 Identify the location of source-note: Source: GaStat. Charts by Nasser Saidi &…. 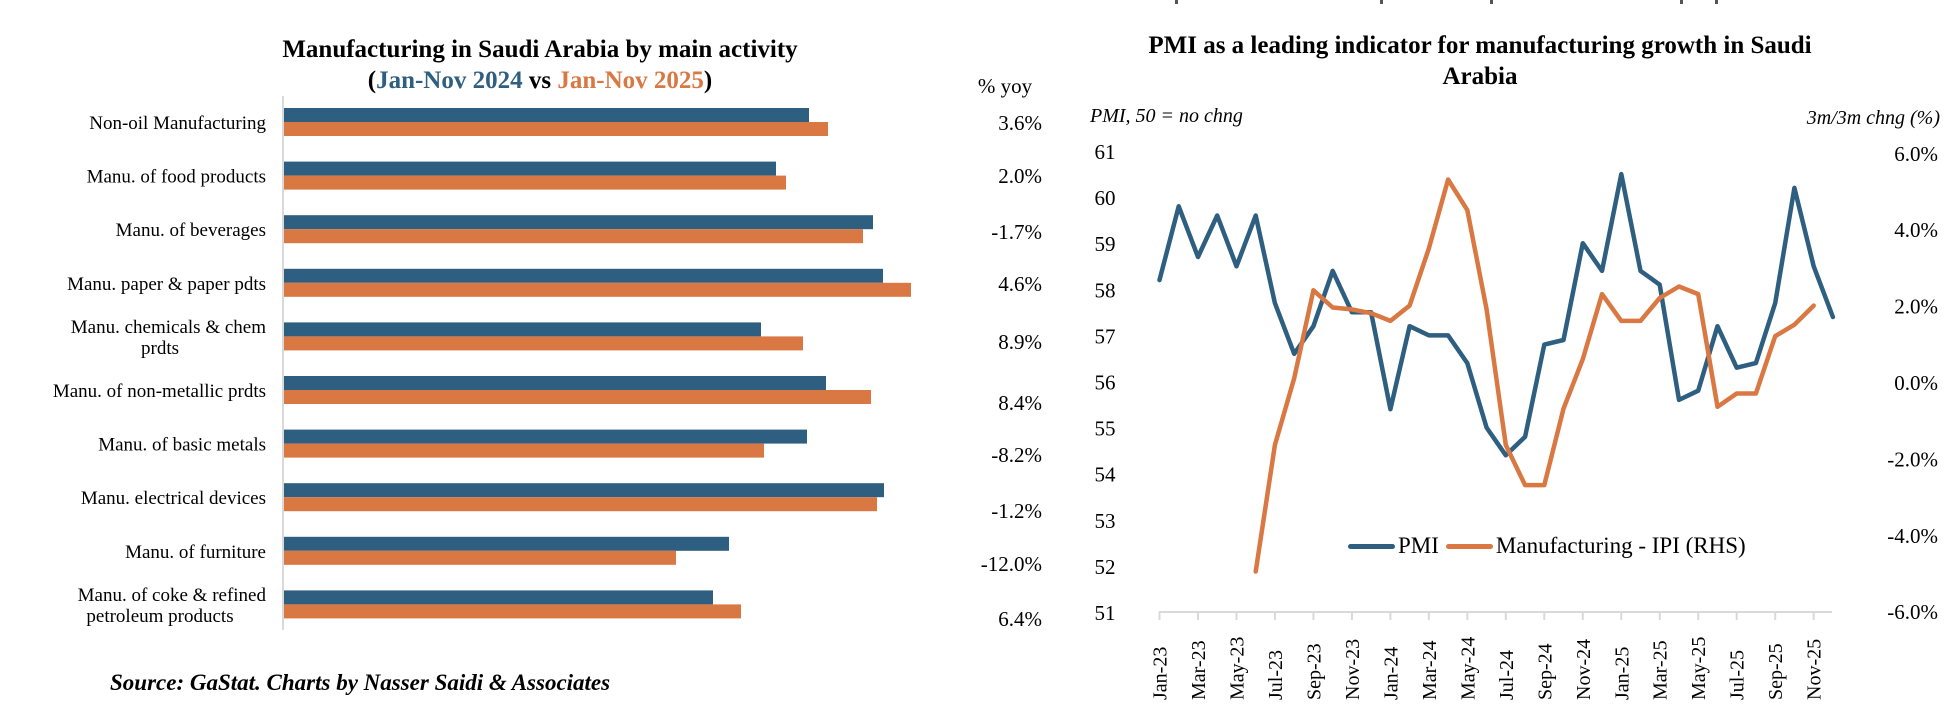
(360, 682).